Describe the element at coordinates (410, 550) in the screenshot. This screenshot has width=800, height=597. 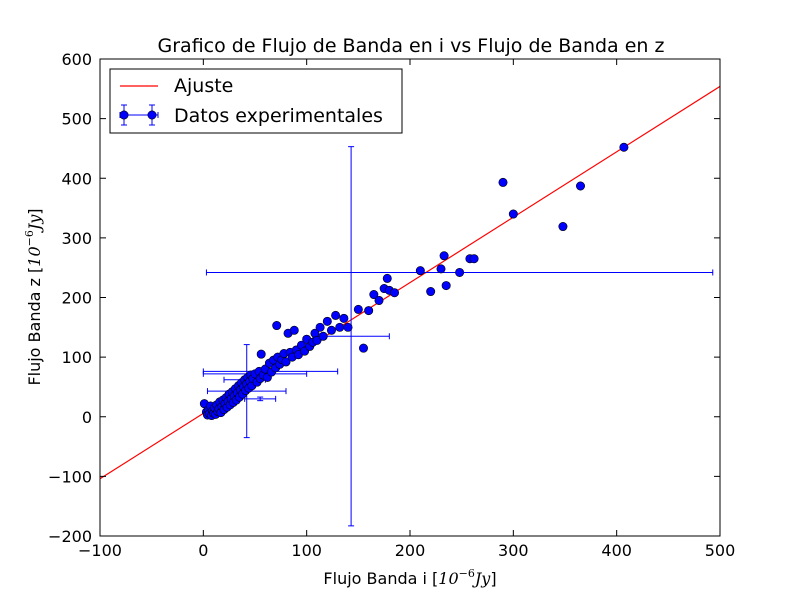
I see `x-tick-label: 200` at that location.